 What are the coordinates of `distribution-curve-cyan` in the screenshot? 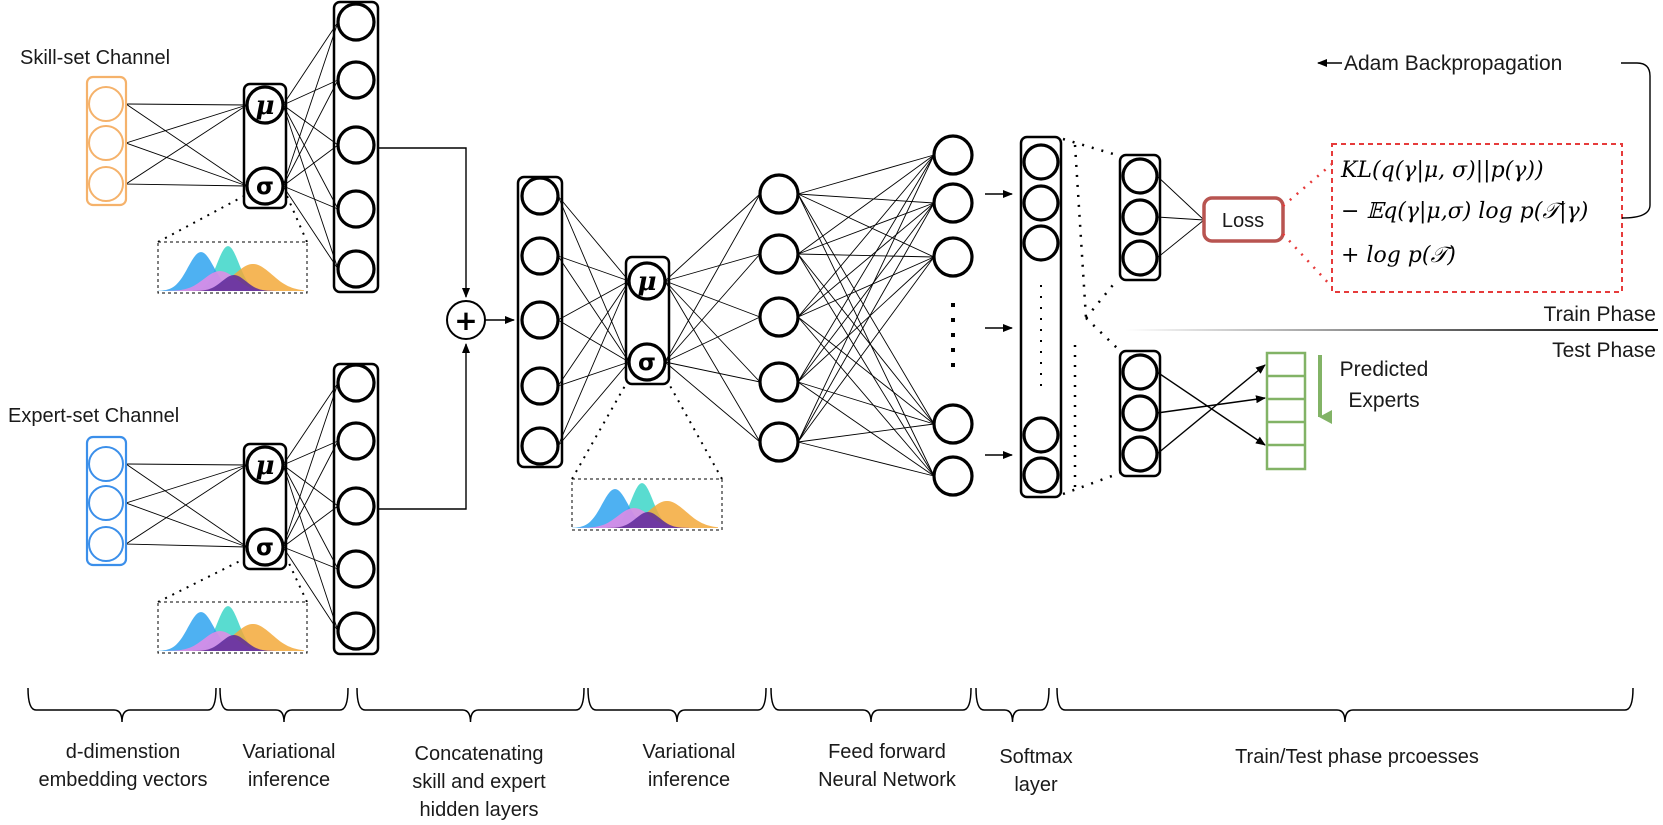 It's located at (645, 505).